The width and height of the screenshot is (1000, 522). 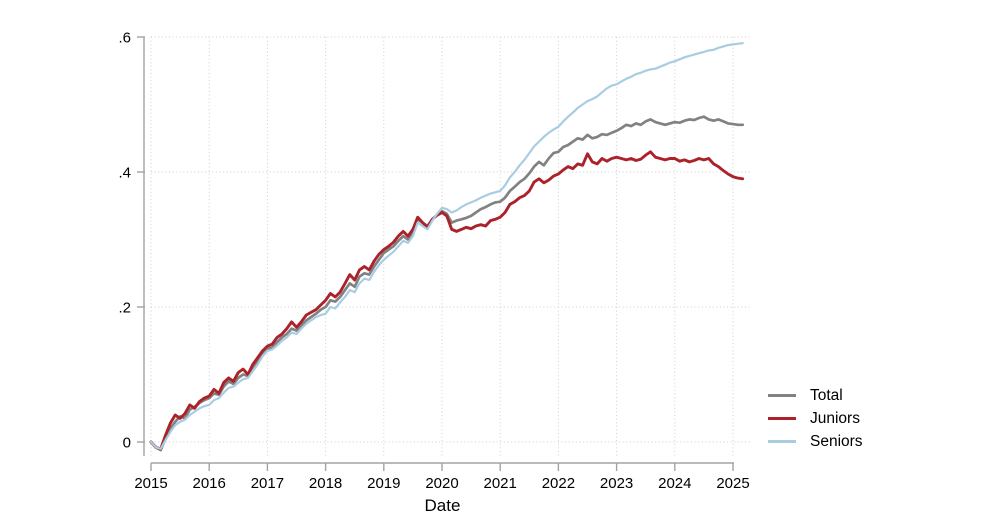 What do you see at coordinates (616, 483) in the screenshot?
I see `x-tick-label: 2023` at bounding box center [616, 483].